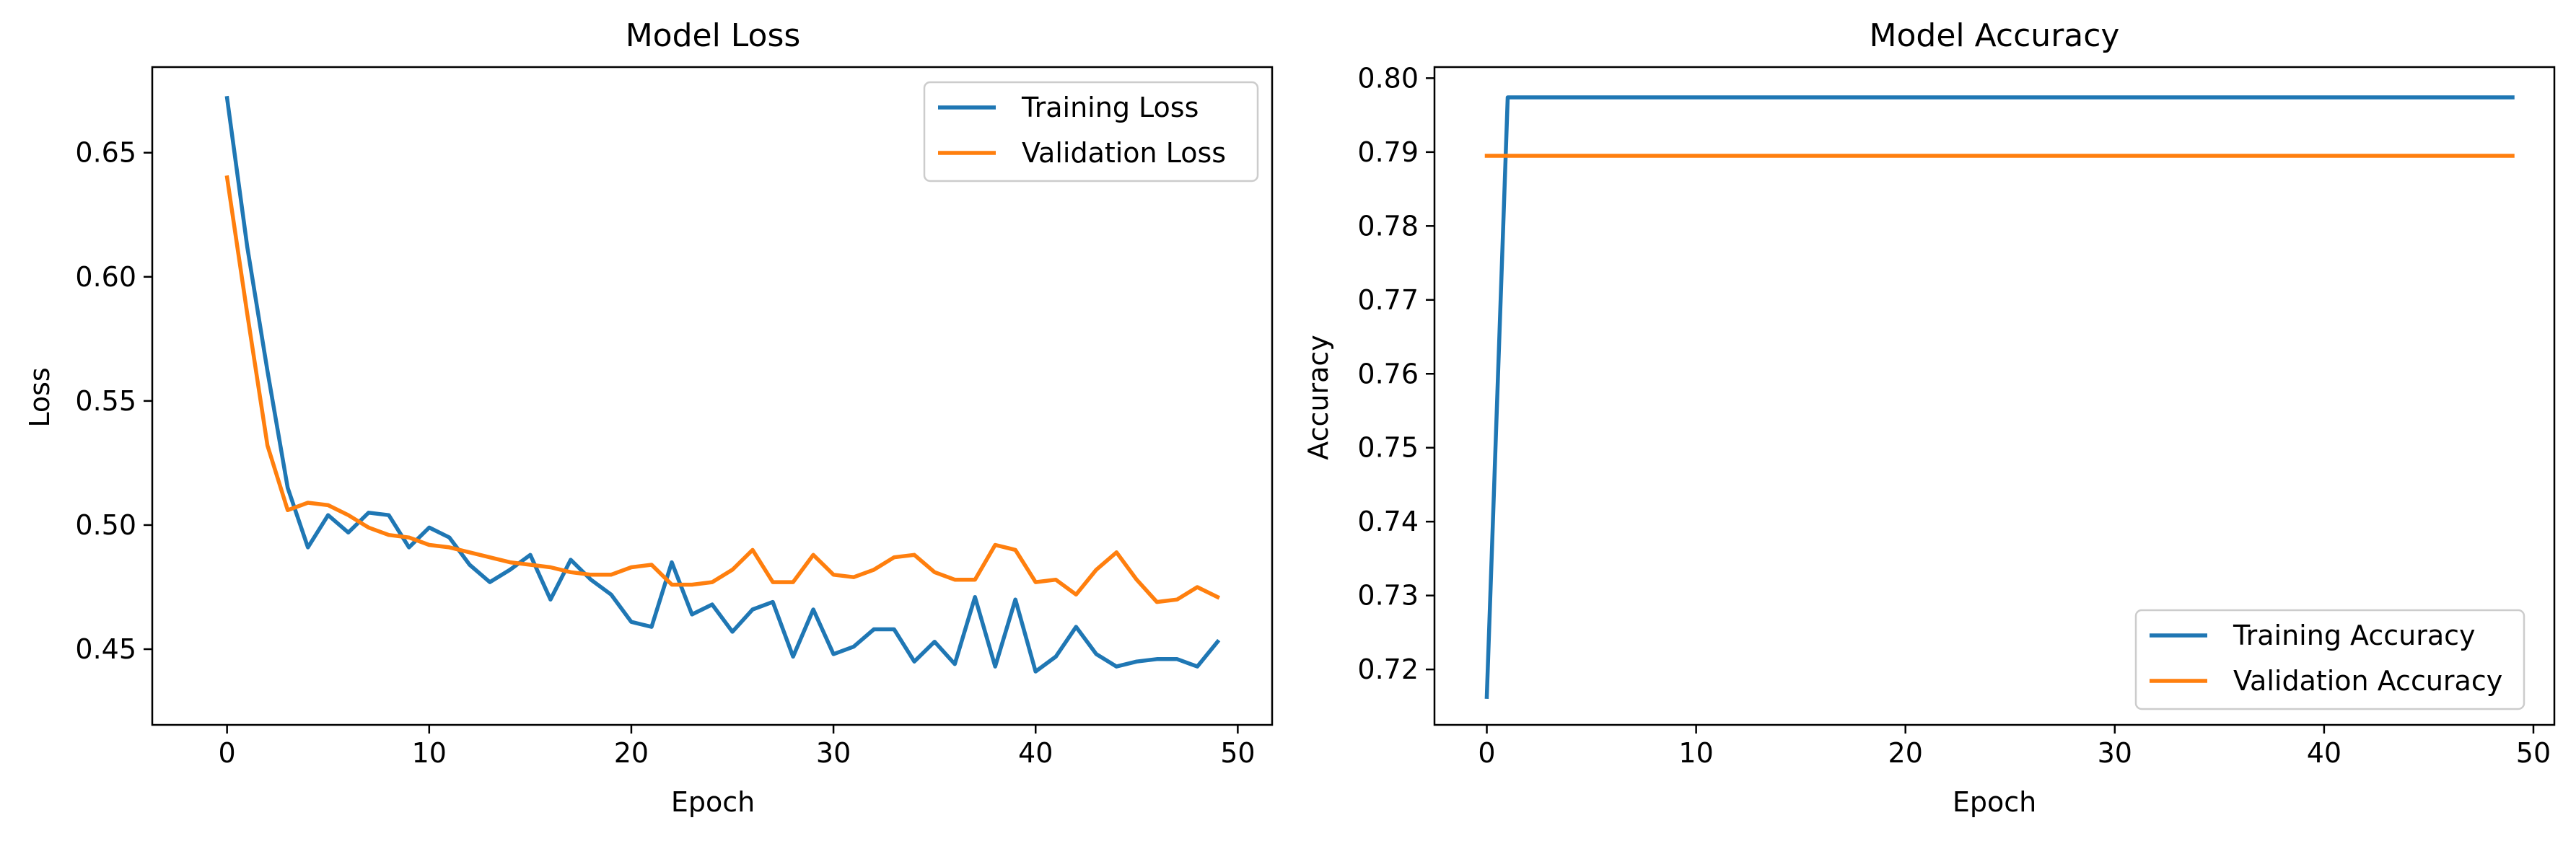 Image resolution: width=2576 pixels, height=841 pixels. What do you see at coordinates (105, 153) in the screenshot?
I see `loss-y-tick-label: 0.65` at bounding box center [105, 153].